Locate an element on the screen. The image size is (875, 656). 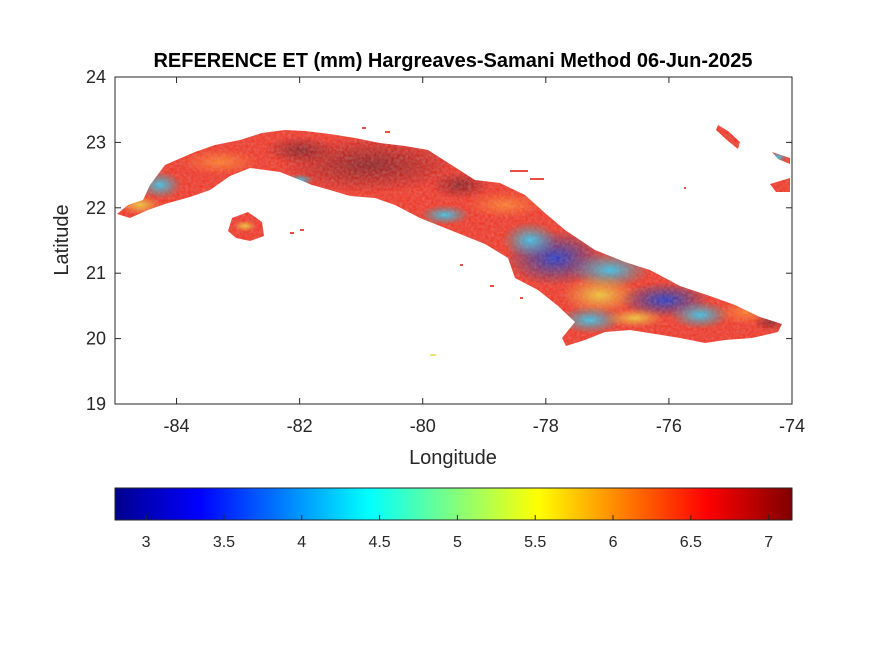
y-tick-label: 24 is located at coordinates (96, 77).